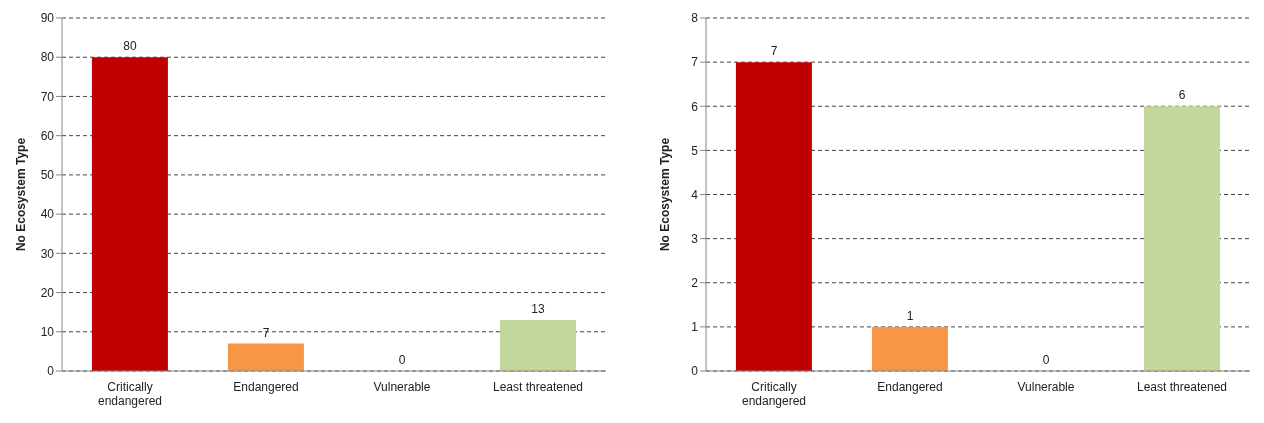 This screenshot has height=423, width=1264. I want to click on y-tick-label: 2, so click(695, 283).